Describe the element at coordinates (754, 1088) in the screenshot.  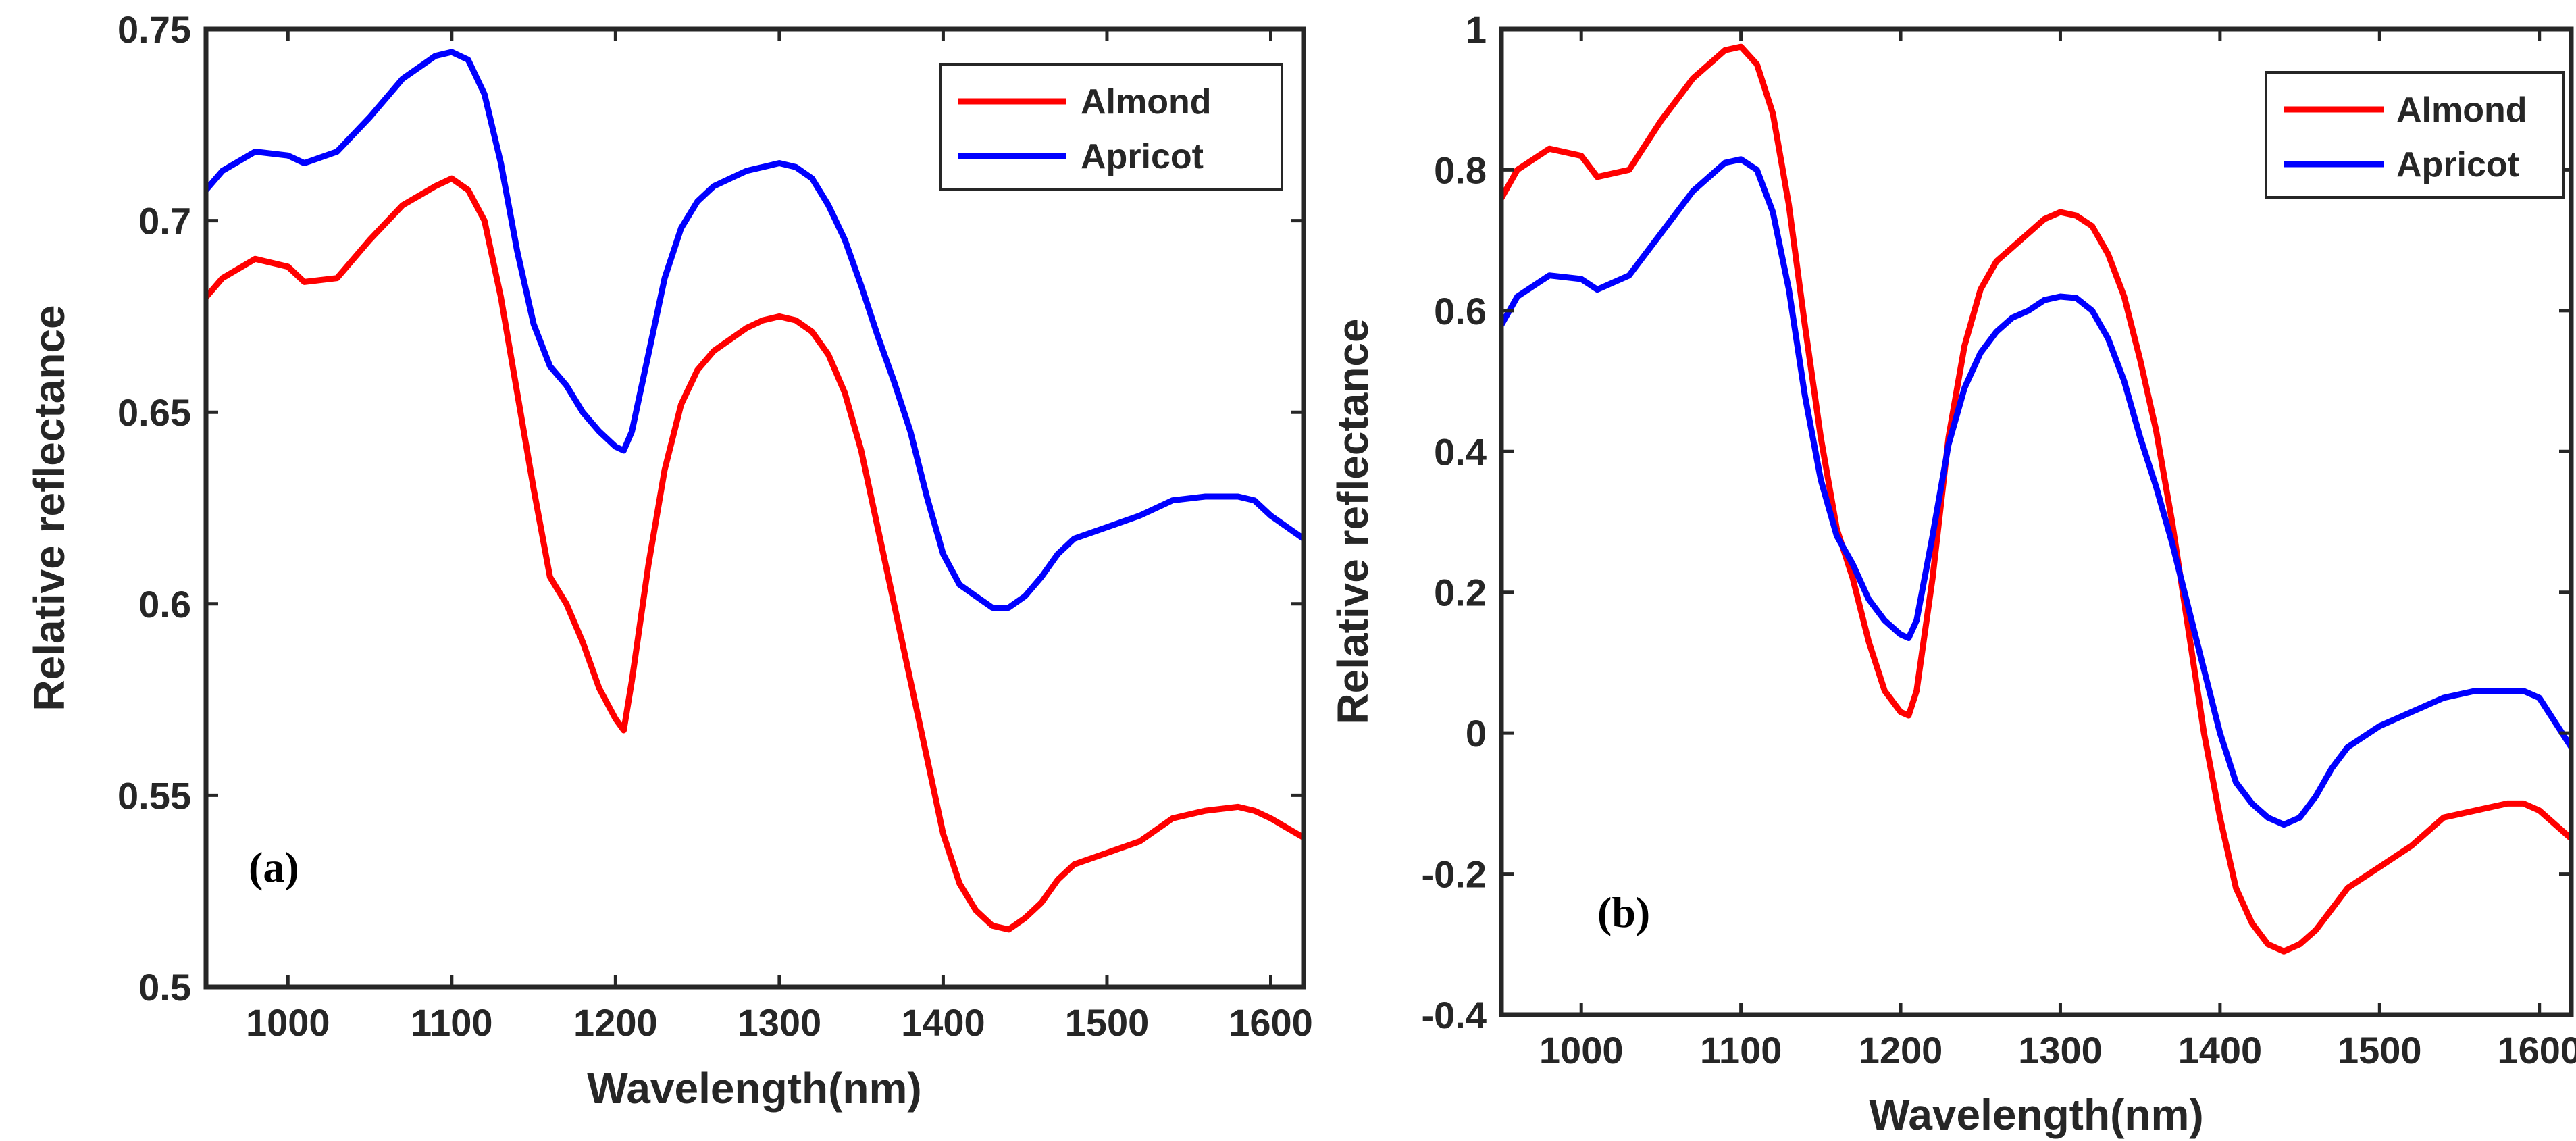
I see `chart-a-x-axis-label: Wavelength(nm)` at that location.